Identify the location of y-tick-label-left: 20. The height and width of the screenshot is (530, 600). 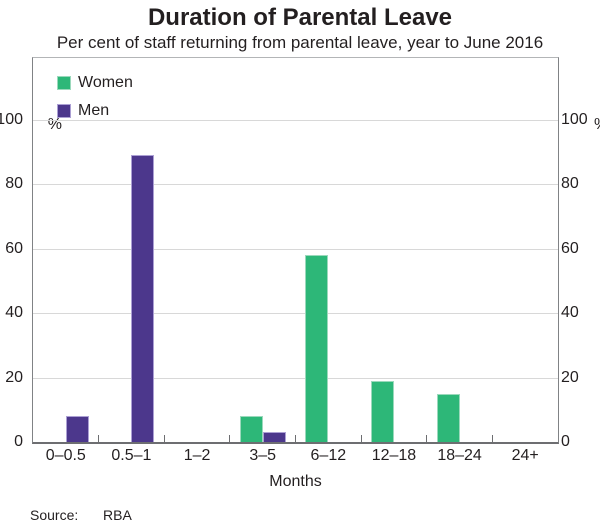
(14, 377).